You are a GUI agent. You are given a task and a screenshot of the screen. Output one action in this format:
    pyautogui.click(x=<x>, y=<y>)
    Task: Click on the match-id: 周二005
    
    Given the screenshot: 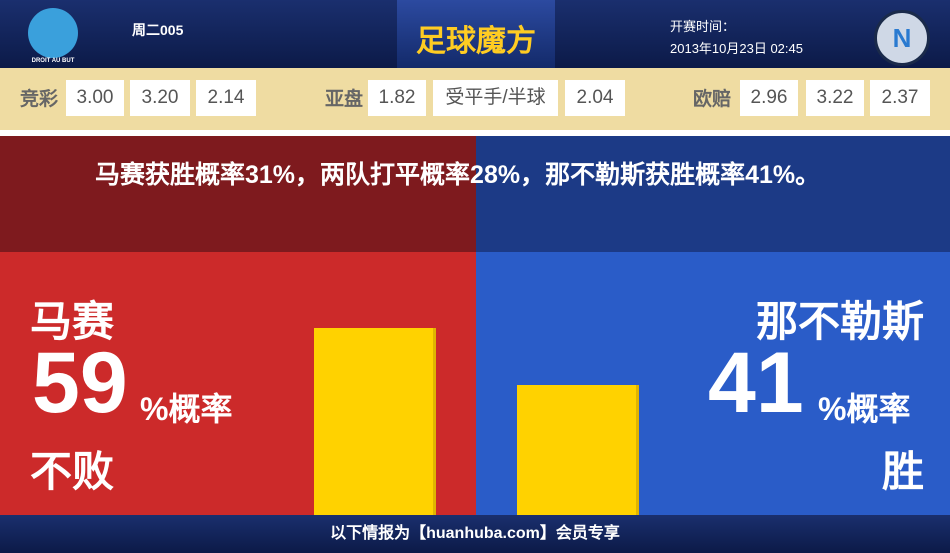 What is the action you would take?
    pyautogui.click(x=158, y=30)
    